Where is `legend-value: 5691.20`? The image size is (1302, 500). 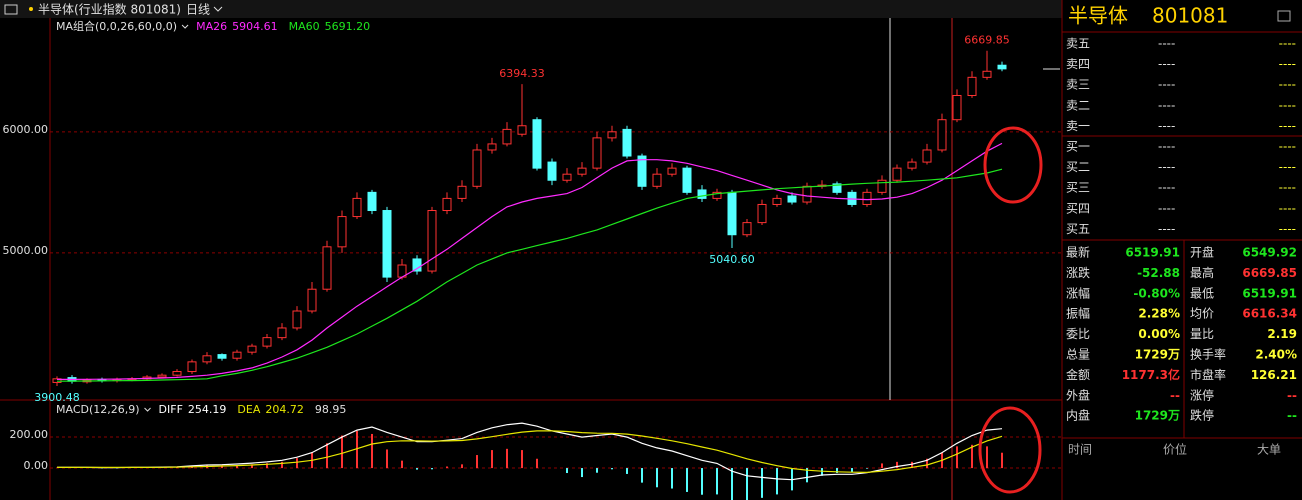 legend-value: 5691.20 is located at coordinates (348, 26).